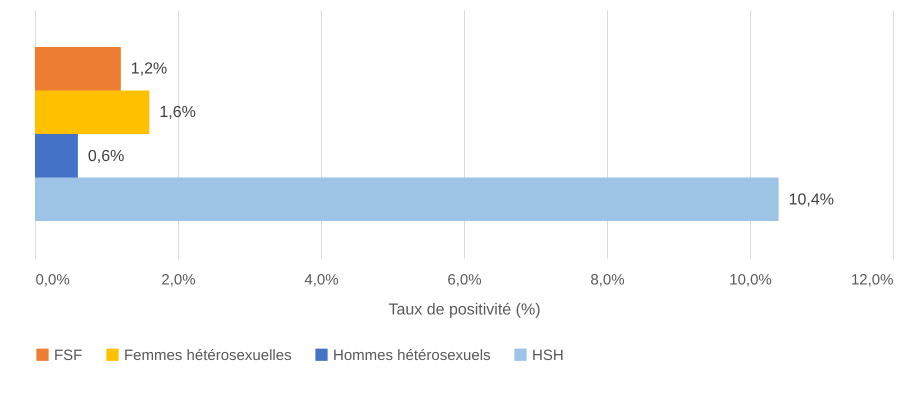 This screenshot has width=923, height=414. What do you see at coordinates (178, 280) in the screenshot?
I see `x-tick-label: 2,0%` at bounding box center [178, 280].